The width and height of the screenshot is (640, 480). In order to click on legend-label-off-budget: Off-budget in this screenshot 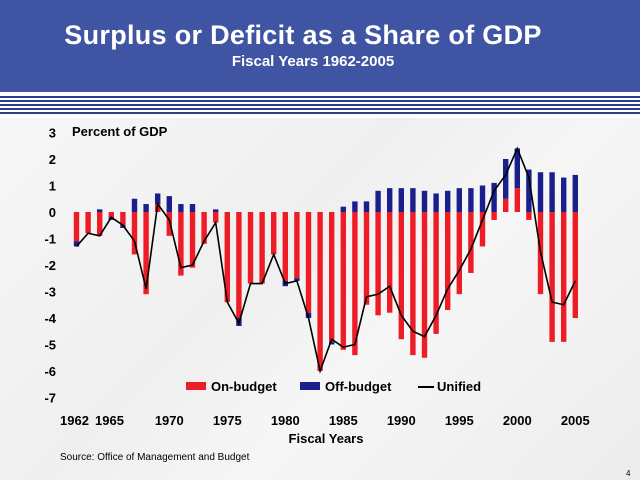, I will do `click(358, 386)`.